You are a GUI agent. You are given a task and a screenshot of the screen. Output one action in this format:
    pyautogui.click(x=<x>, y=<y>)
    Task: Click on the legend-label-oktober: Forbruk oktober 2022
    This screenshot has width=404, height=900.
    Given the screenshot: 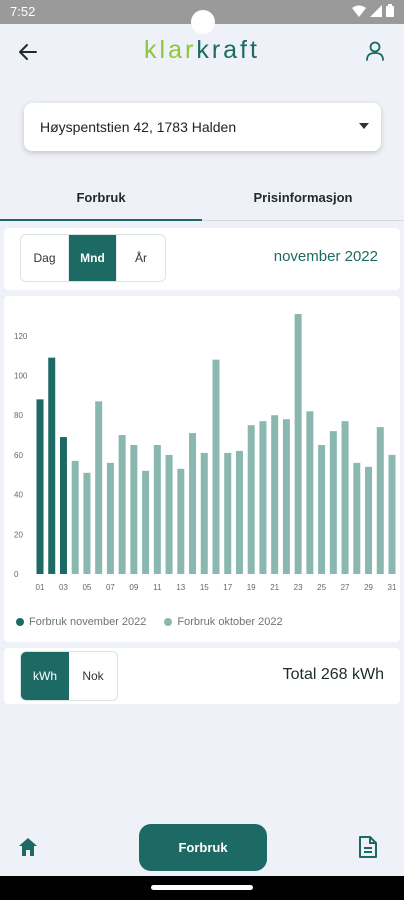 What is the action you would take?
    pyautogui.click(x=230, y=622)
    